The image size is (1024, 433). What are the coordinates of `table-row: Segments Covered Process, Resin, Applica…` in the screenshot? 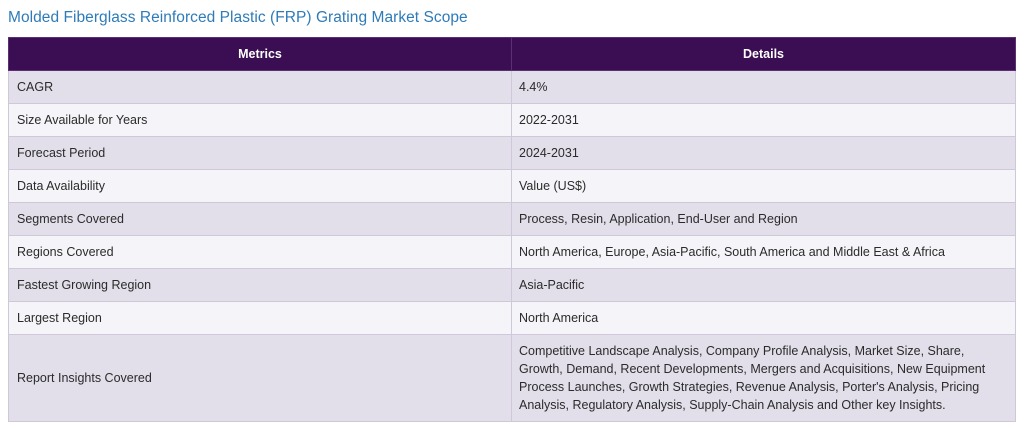 It's located at (512, 219).